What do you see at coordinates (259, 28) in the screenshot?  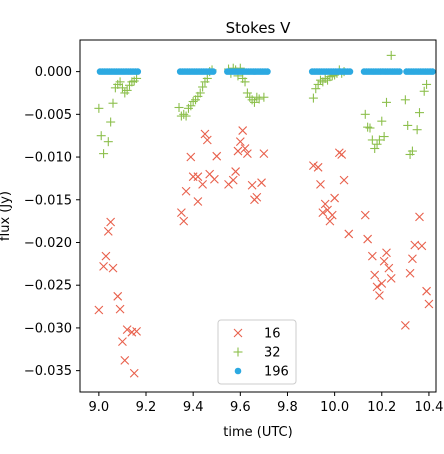 I see `chart-title: Stokes V` at bounding box center [259, 28].